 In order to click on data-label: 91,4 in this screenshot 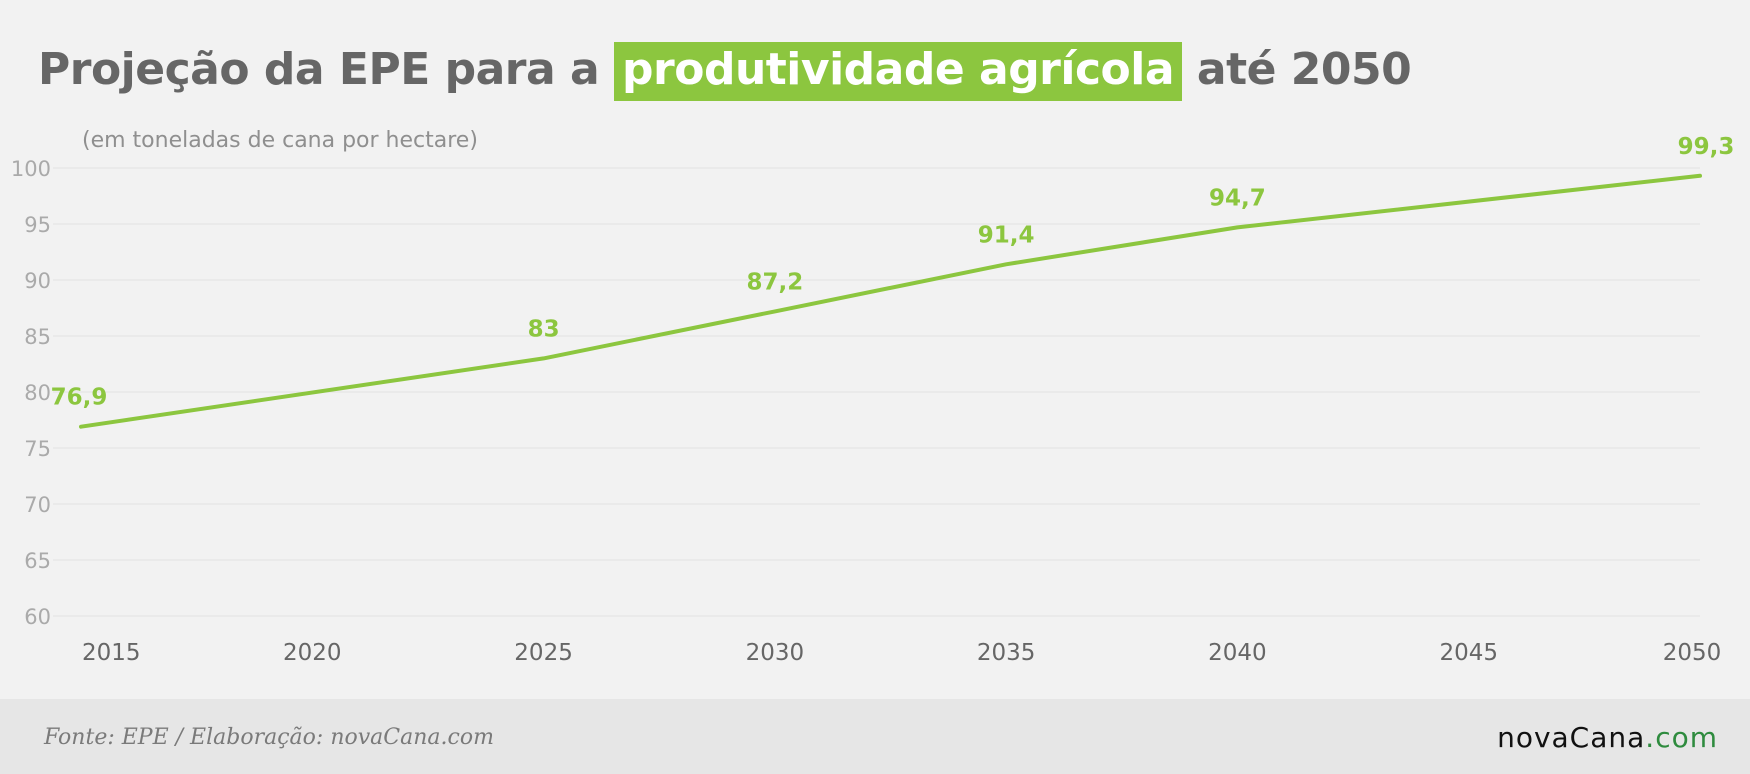, I will do `click(1006, 235)`.